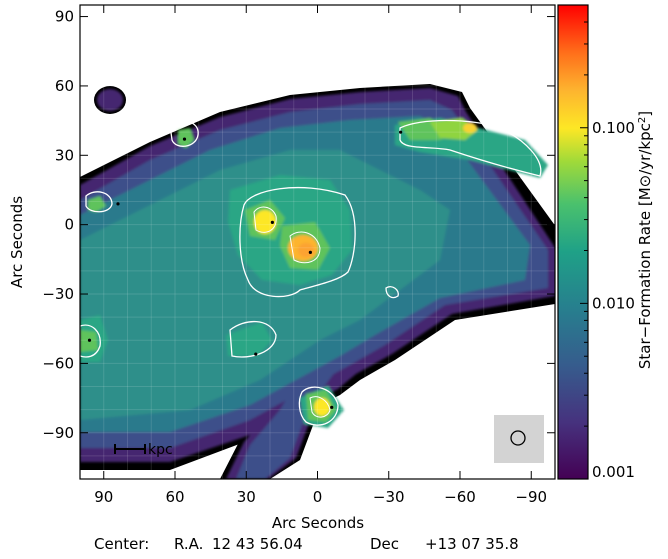 This screenshot has height=559, width=668. I want to click on colorbar-ticks: 0.001 0.010 0.100, so click(607, 242).